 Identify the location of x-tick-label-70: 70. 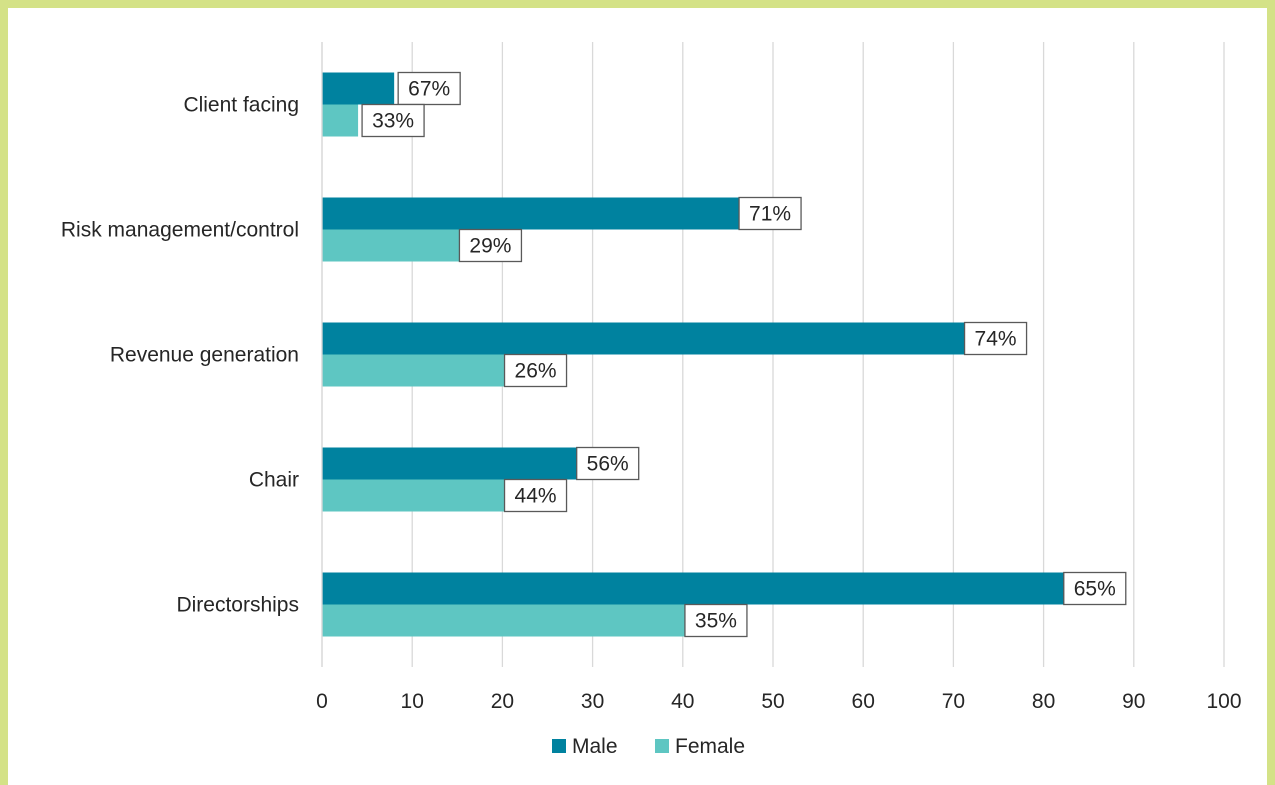
(953, 701).